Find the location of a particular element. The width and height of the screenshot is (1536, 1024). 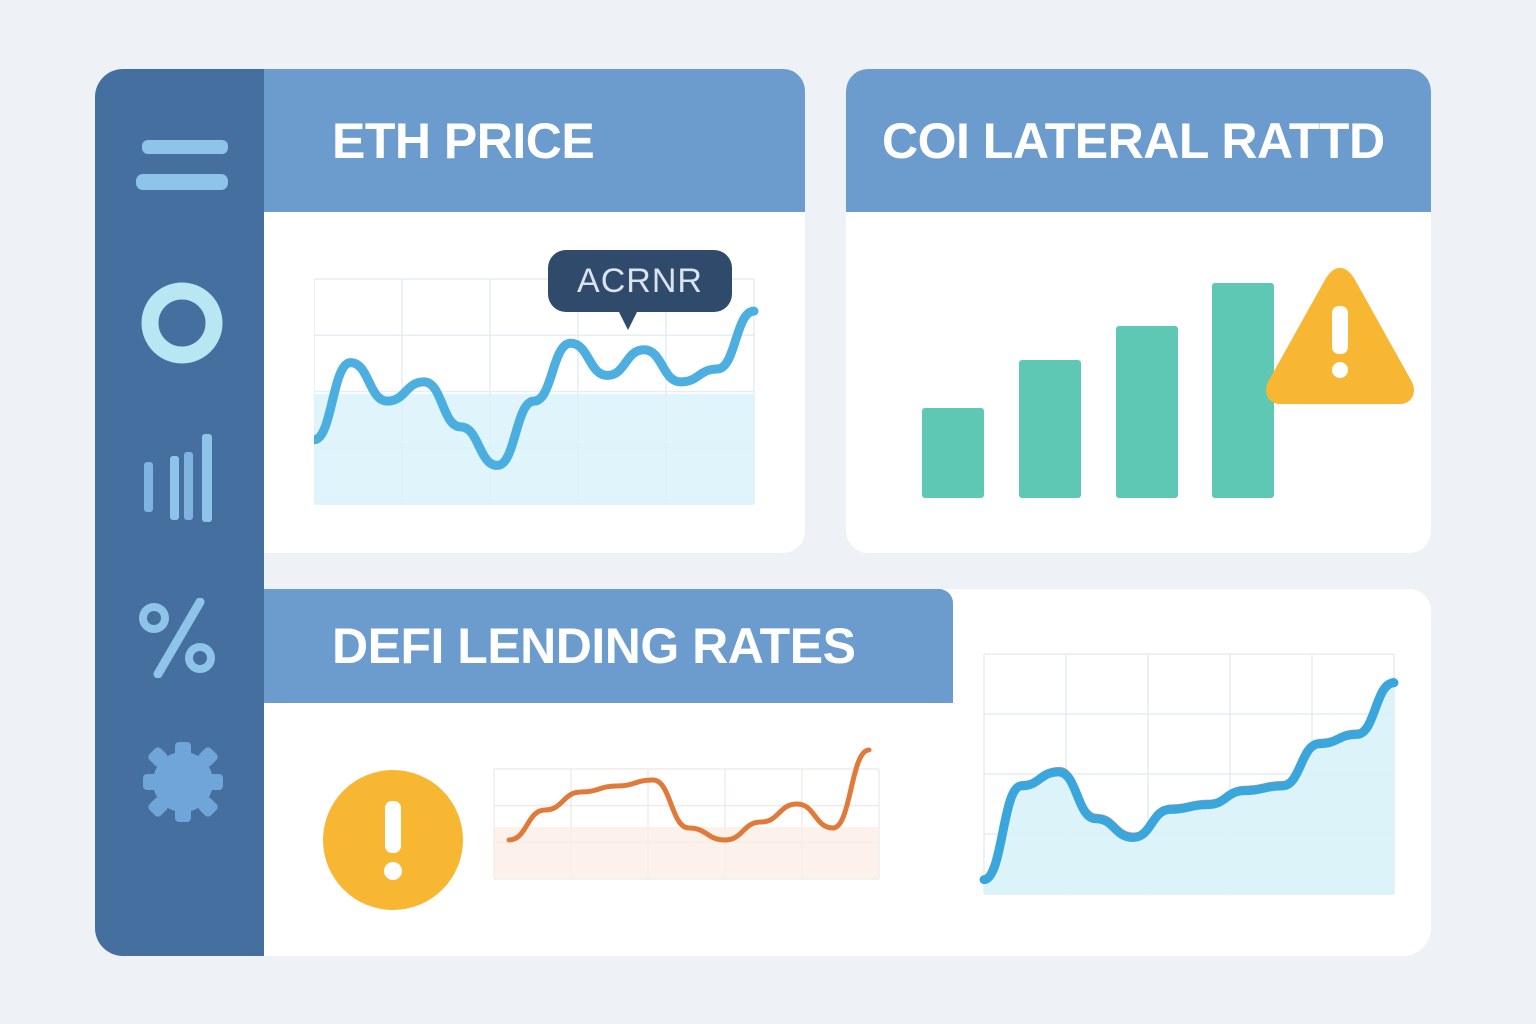

eth-price-header: ETH PRICE is located at coordinates (534, 140).